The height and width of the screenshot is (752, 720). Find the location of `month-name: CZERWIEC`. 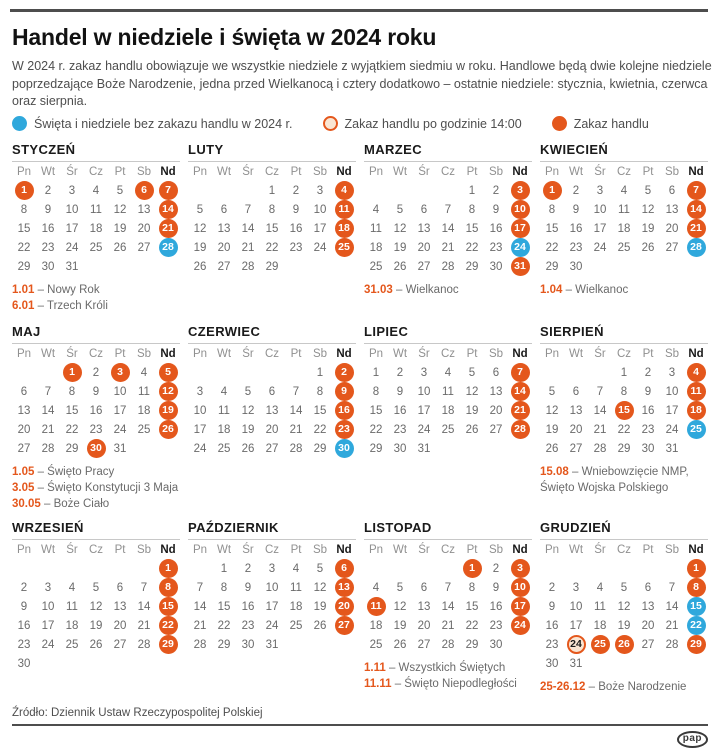

month-name: CZERWIEC is located at coordinates (224, 331).